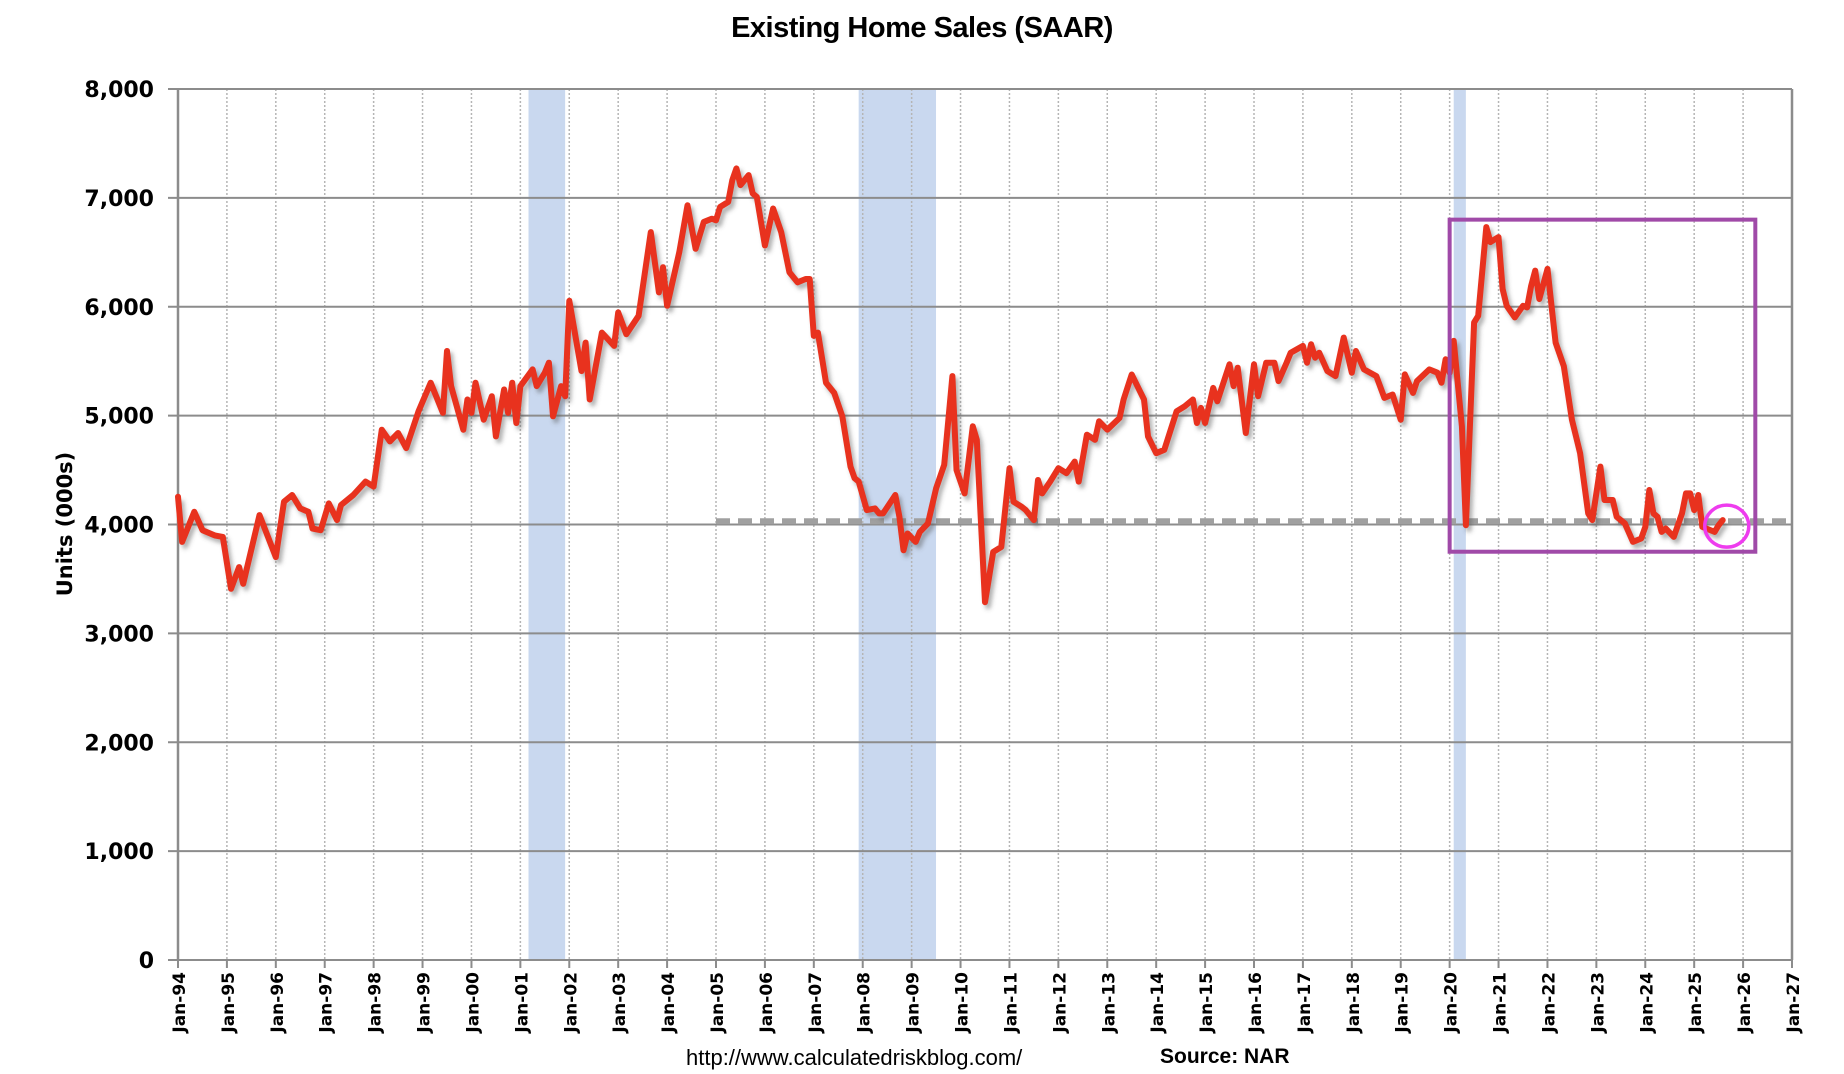  I want to click on highlight-box, so click(1602, 385).